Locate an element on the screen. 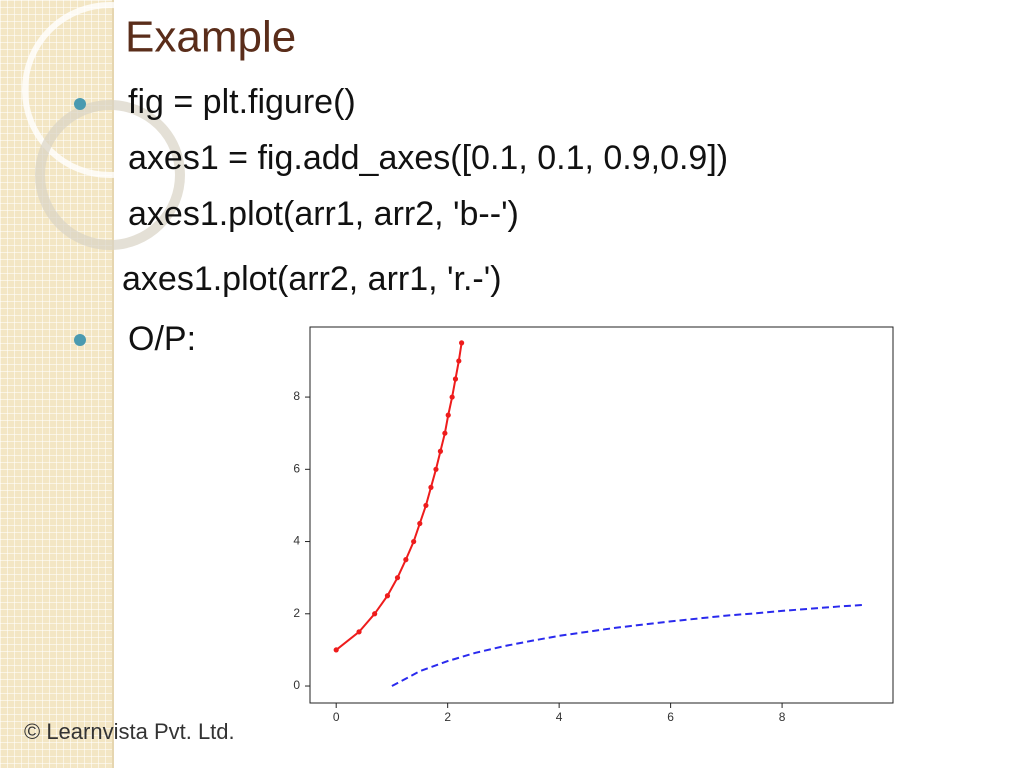  x-tick-label: 8 is located at coordinates (782, 717).